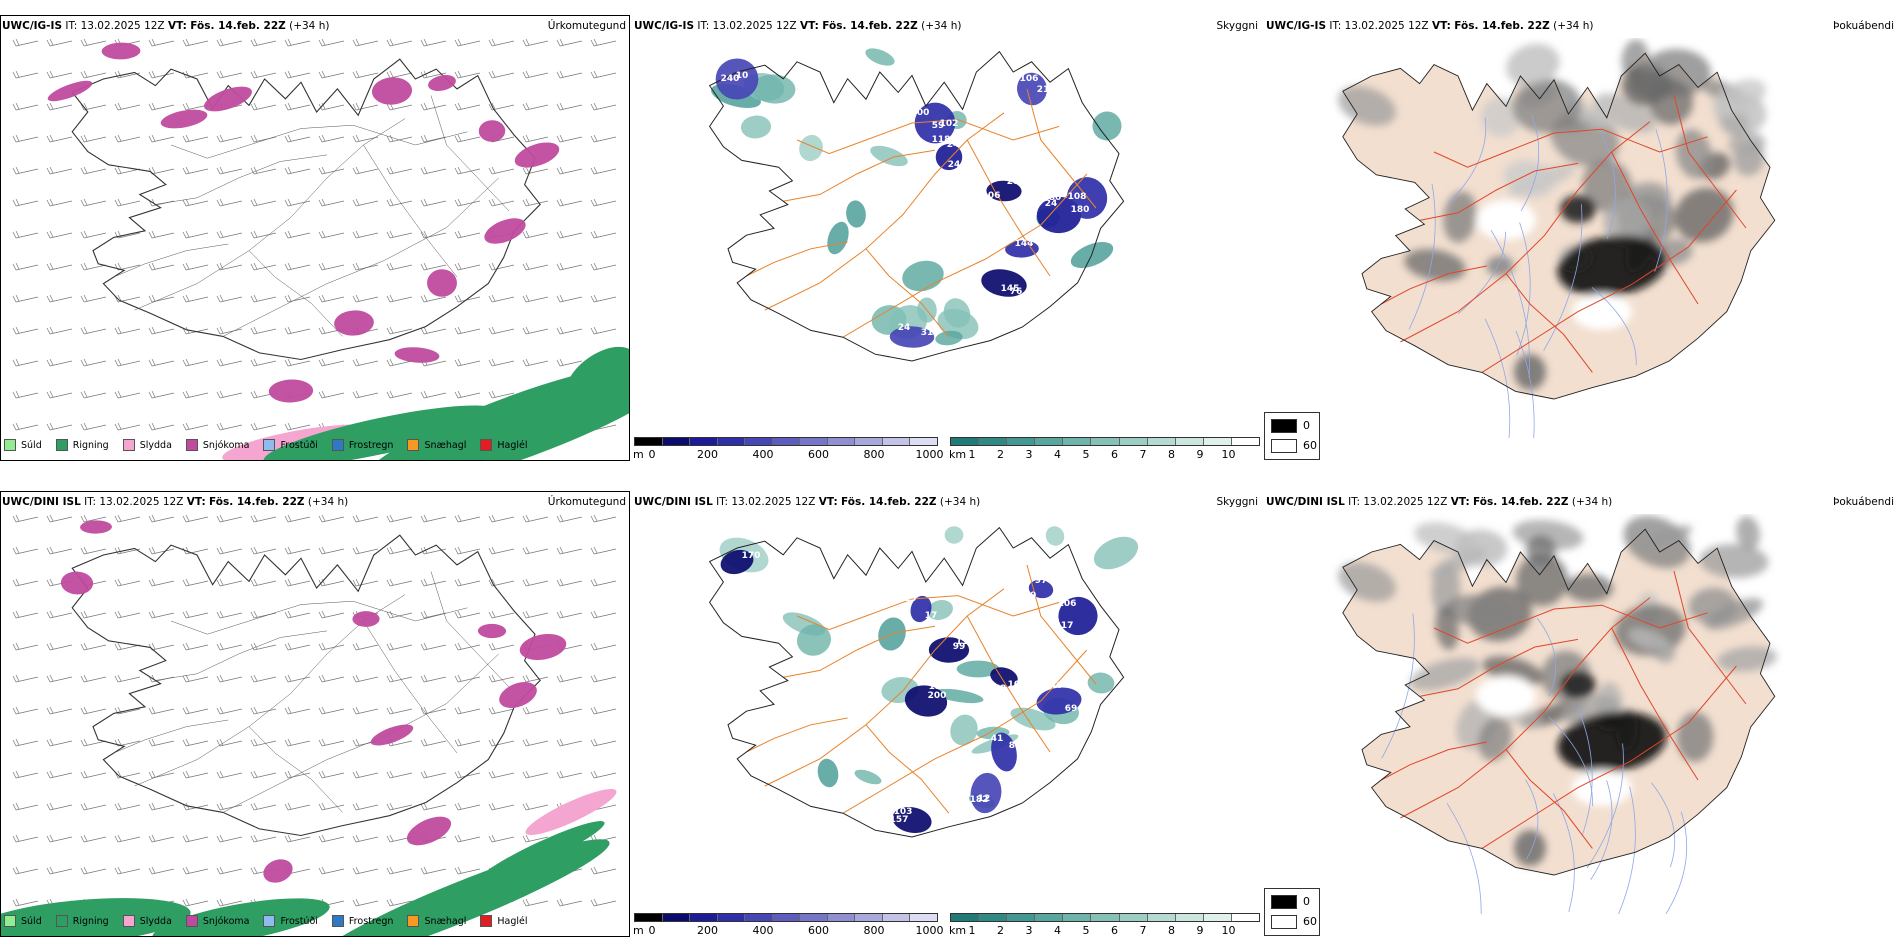  Describe the element at coordinates (381, 432) in the screenshot. I see `rain-area` at that location.